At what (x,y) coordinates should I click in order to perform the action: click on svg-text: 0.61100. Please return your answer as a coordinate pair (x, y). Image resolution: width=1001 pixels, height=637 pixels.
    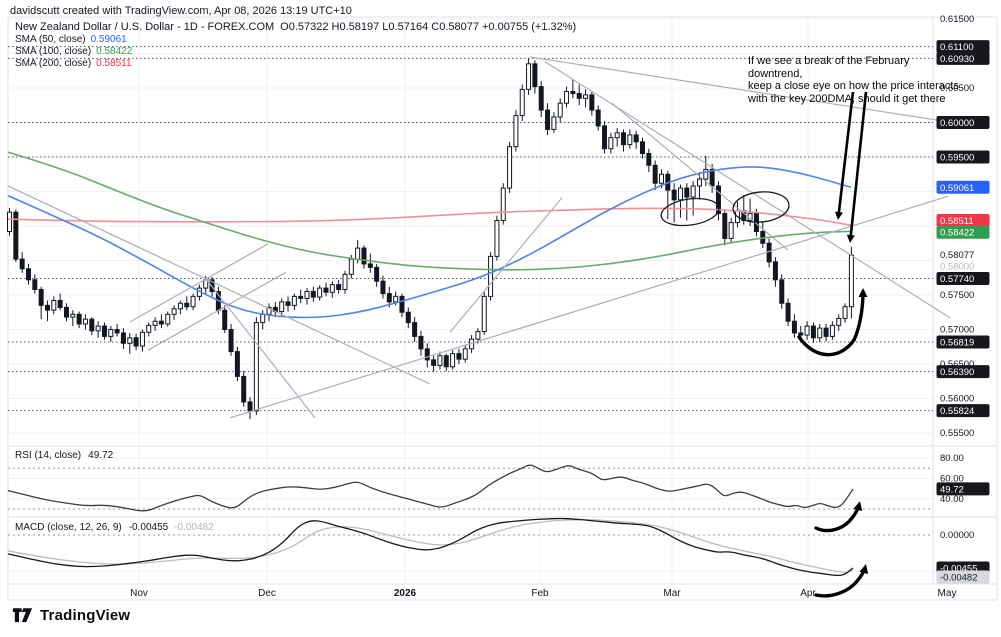
    Looking at the image, I should click on (957, 47).